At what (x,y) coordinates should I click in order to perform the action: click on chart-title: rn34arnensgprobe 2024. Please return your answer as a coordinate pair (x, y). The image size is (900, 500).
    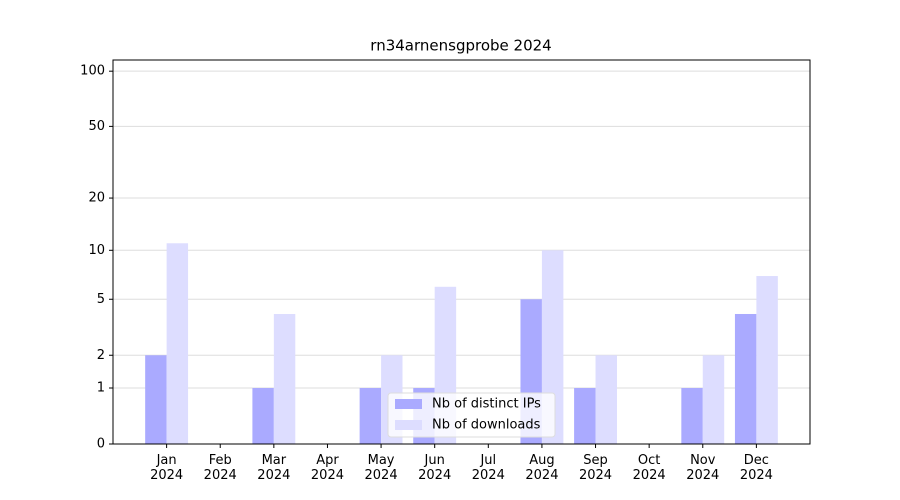
    Looking at the image, I should click on (460, 46).